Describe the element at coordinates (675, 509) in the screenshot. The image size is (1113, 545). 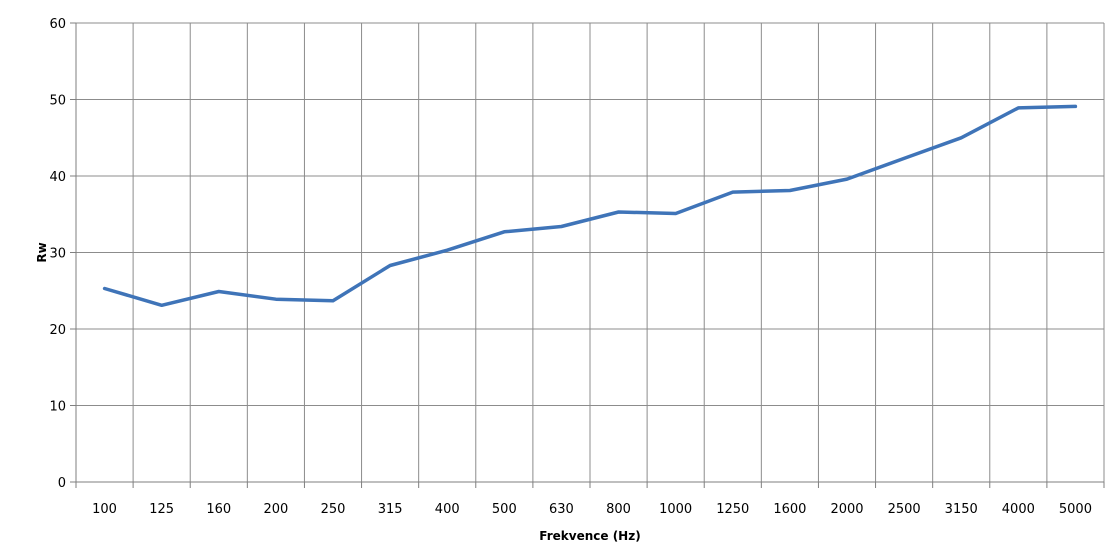
I see `x-tick-label: 1000` at that location.